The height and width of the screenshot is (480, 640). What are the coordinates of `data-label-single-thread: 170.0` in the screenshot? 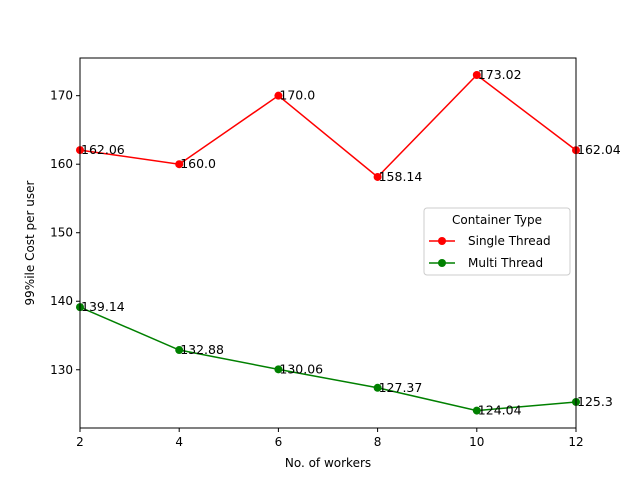 It's located at (297, 95).